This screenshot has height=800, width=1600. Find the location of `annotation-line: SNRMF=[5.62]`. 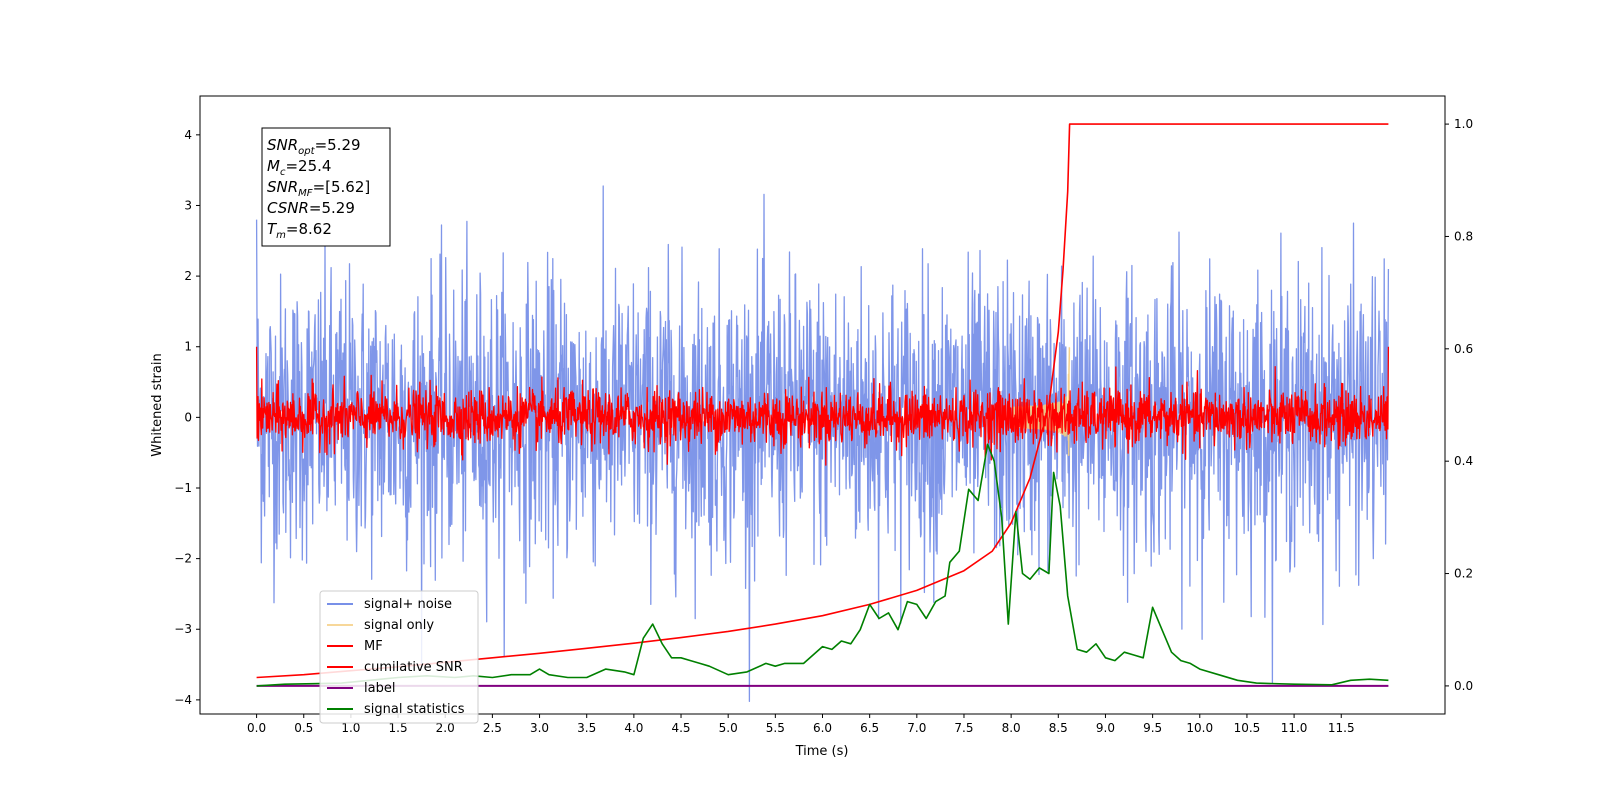

annotation-line: SNRMF=[5.62] is located at coordinates (318, 188).